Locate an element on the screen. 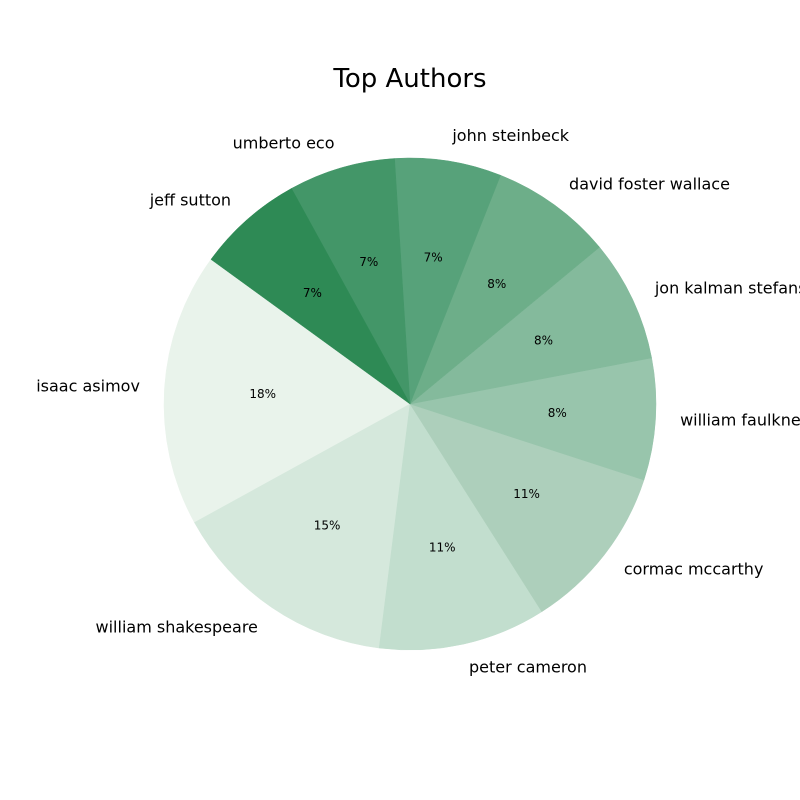 The image size is (800, 800). category-label: cormac mccarthy is located at coordinates (694, 568).